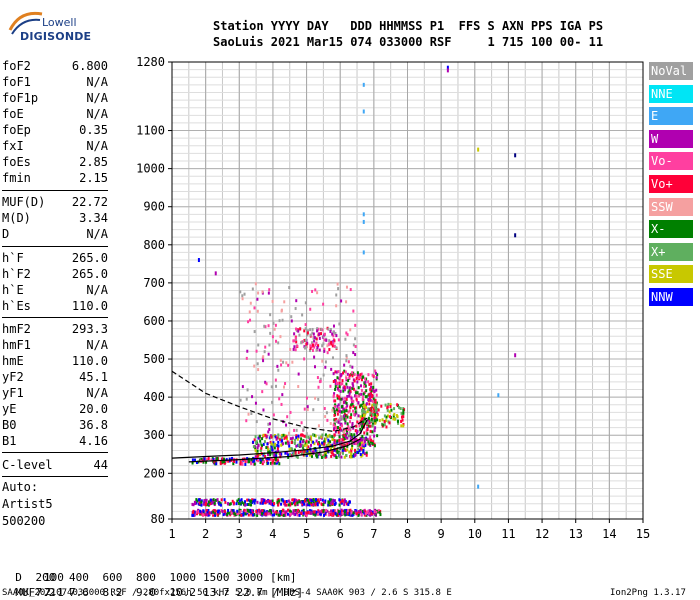 The height and width of the screenshot is (600, 700). I want to click on muf-value: [MHz], so click(287, 592).